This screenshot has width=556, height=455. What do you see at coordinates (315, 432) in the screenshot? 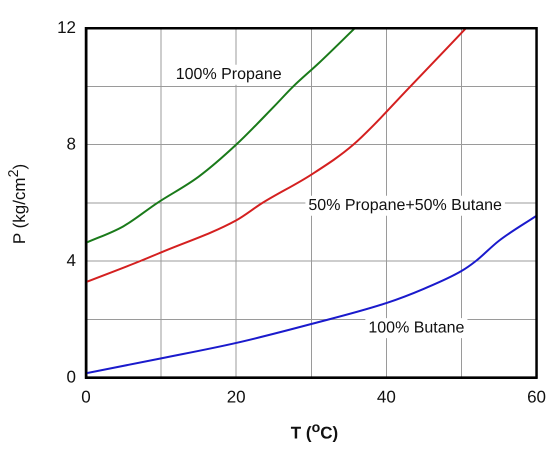
I see `x-axis-title: T ($^{o}$C)` at bounding box center [315, 432].